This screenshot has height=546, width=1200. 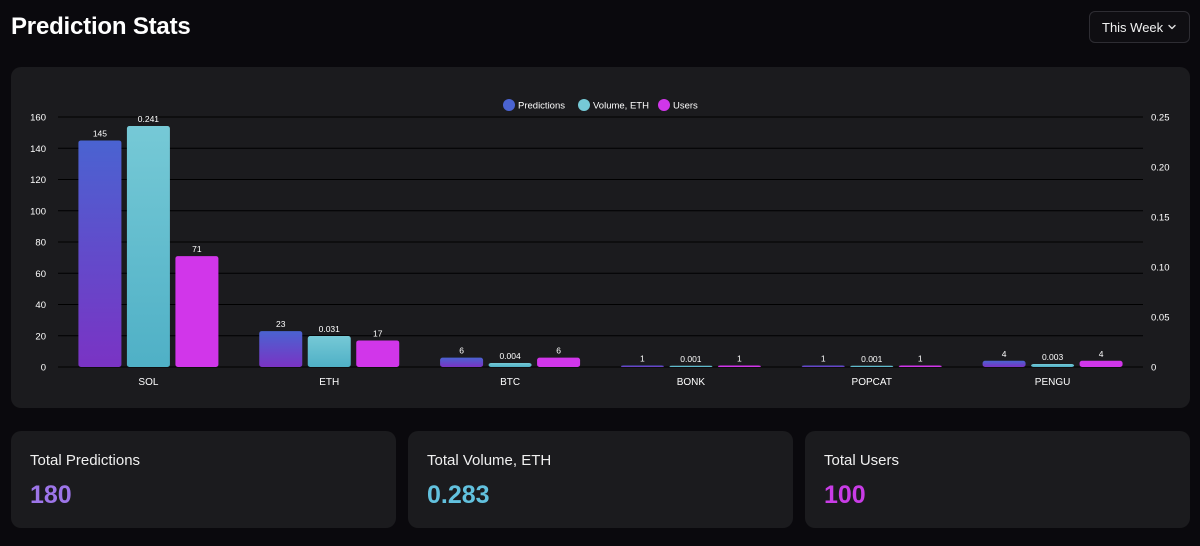 What do you see at coordinates (38, 211) in the screenshot?
I see `y-left-tick-label: 100` at bounding box center [38, 211].